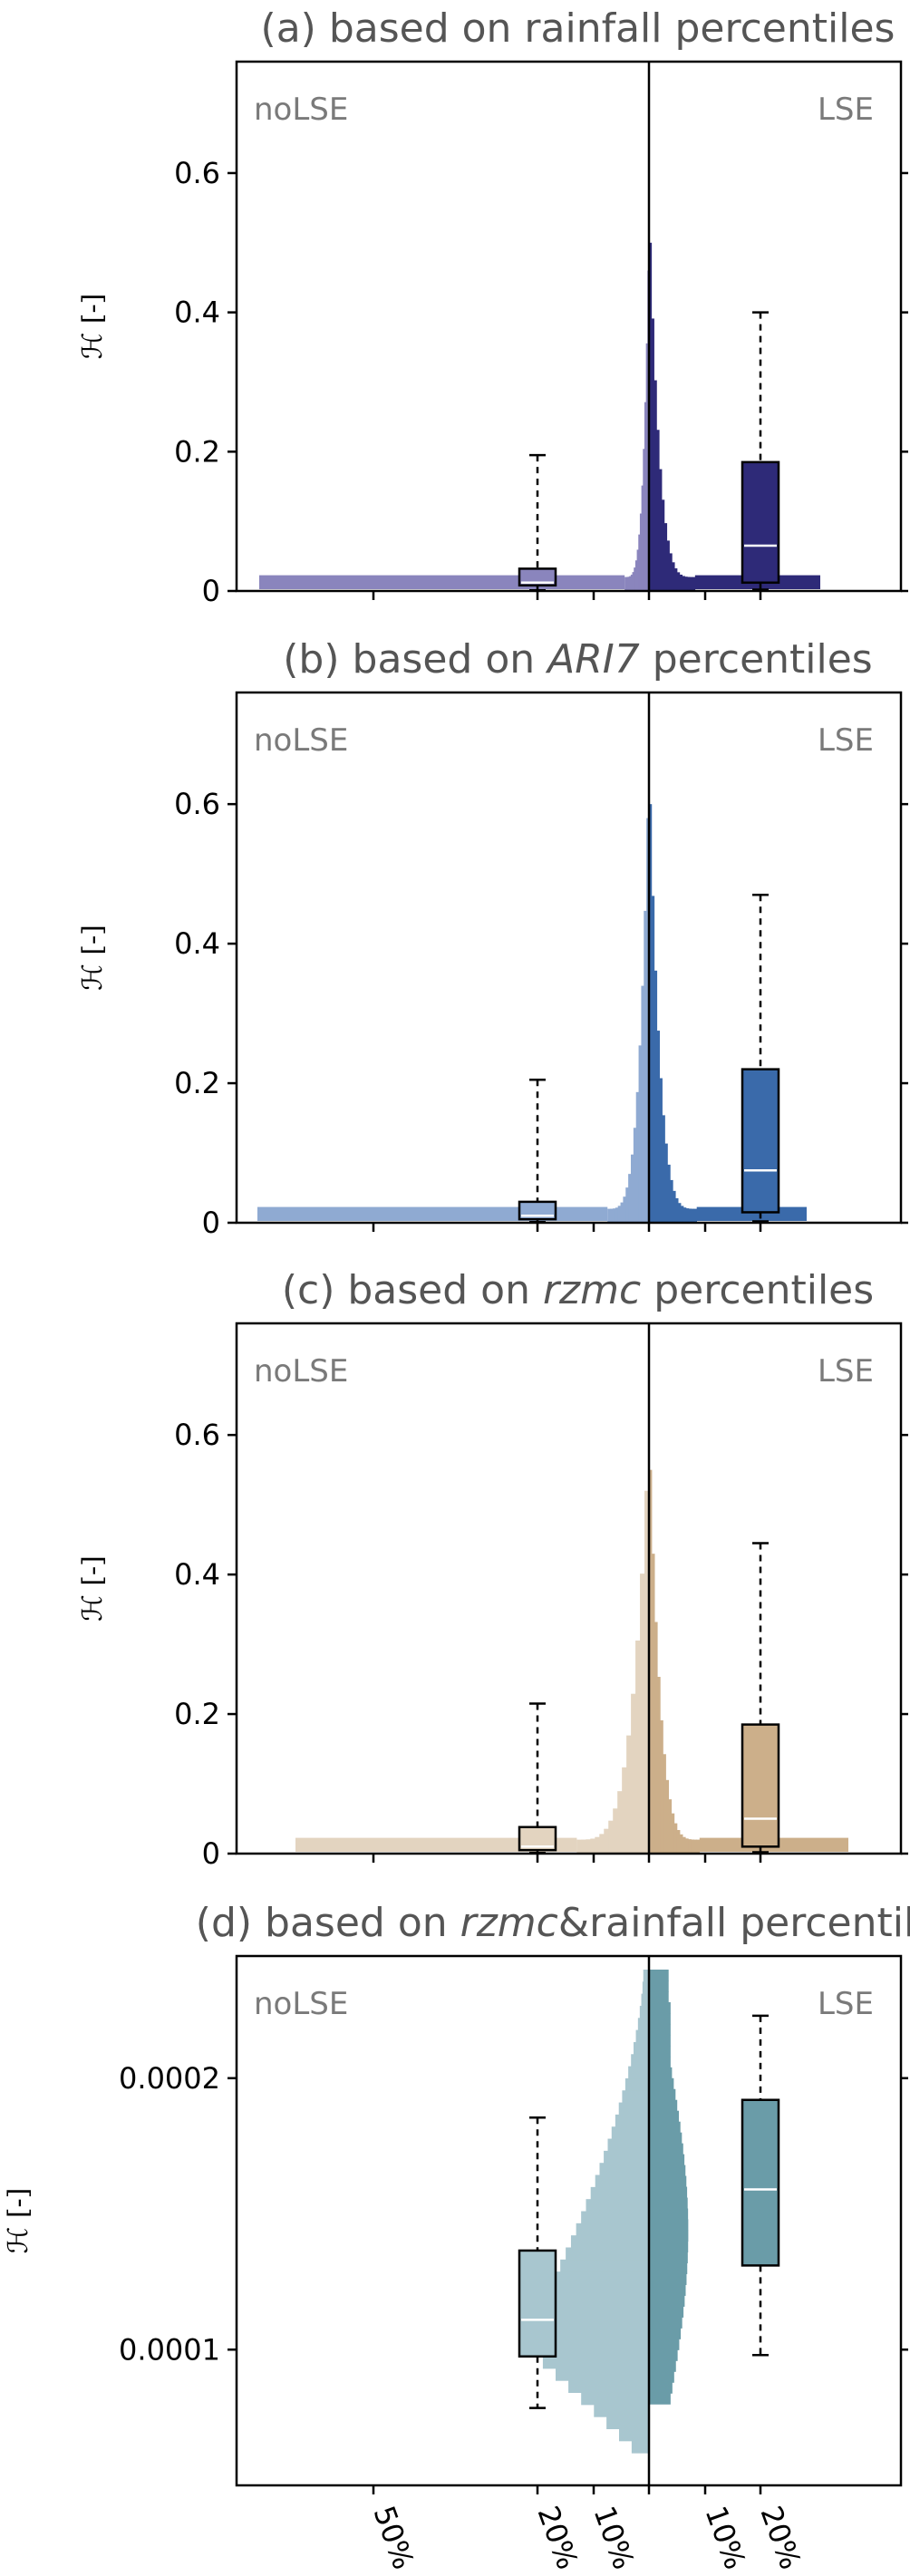  What do you see at coordinates (301, 110) in the screenshot?
I see `noLSE-label: noLSE` at bounding box center [301, 110].